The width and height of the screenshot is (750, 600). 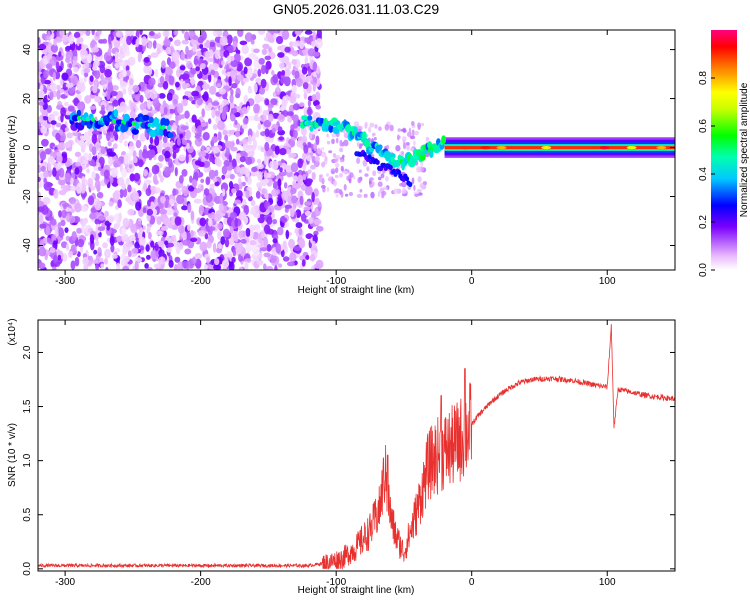 I want to click on colorbar-tick-label: 0.8, so click(x=703, y=78).